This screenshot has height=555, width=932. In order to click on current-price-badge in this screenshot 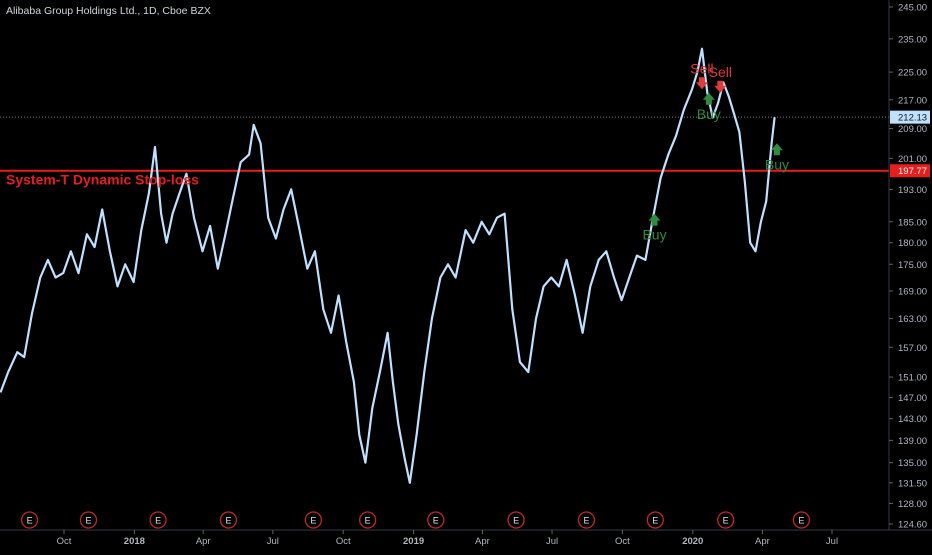, I will do `click(910, 117)`.